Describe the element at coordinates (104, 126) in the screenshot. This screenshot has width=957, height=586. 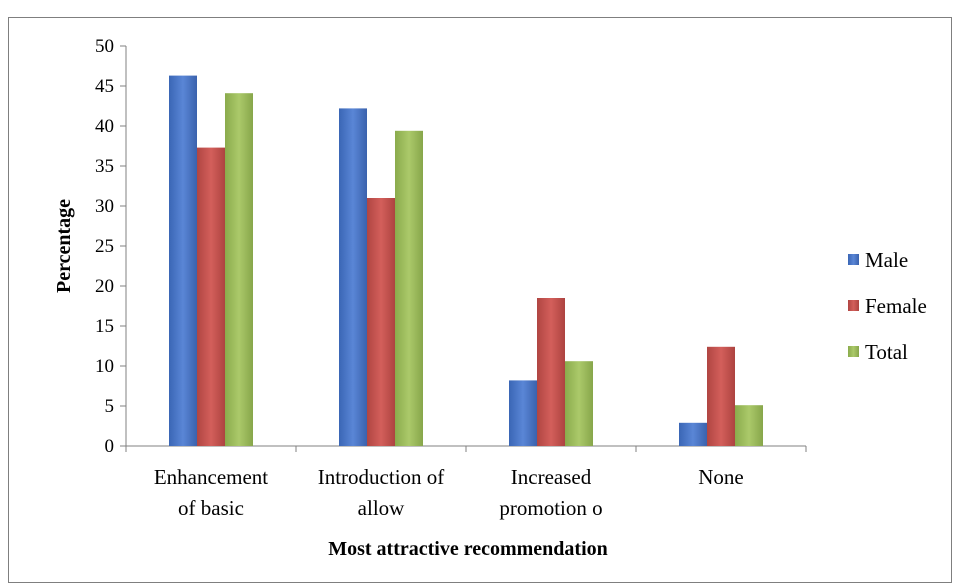
I see `y-tick-label: 40` at that location.